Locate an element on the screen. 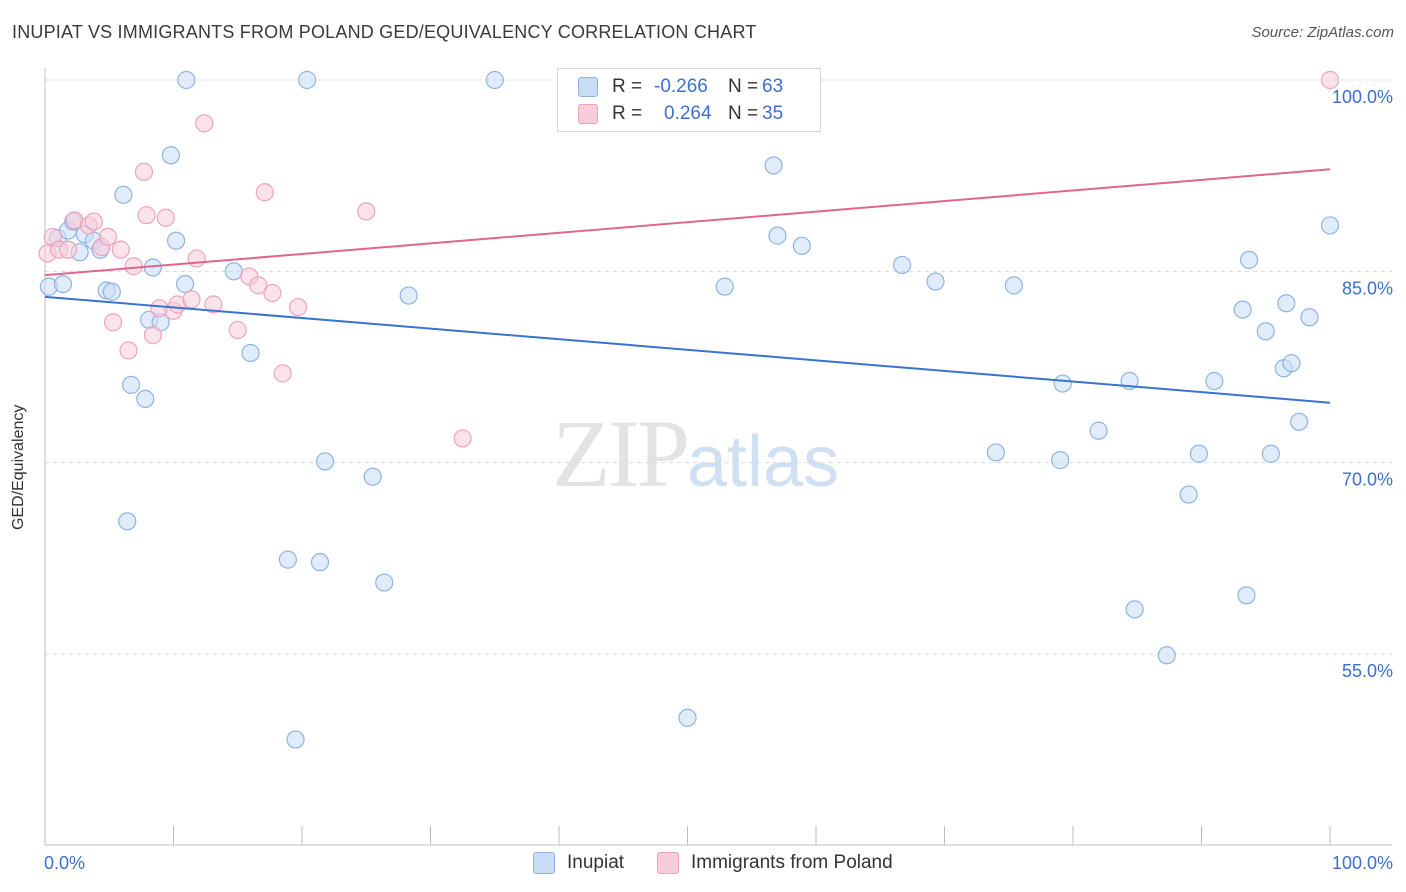 This screenshot has height=892, width=1406. legend-row-inupiat: R = -0.266 N = 63 is located at coordinates (670, 87).